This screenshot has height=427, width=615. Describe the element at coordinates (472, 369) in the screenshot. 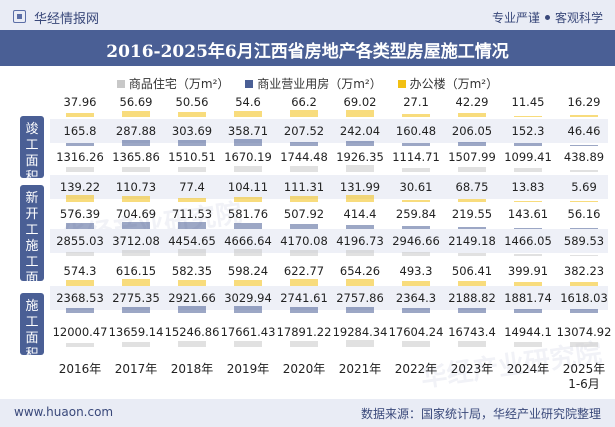

I see `year-label: 2023年` at that location.